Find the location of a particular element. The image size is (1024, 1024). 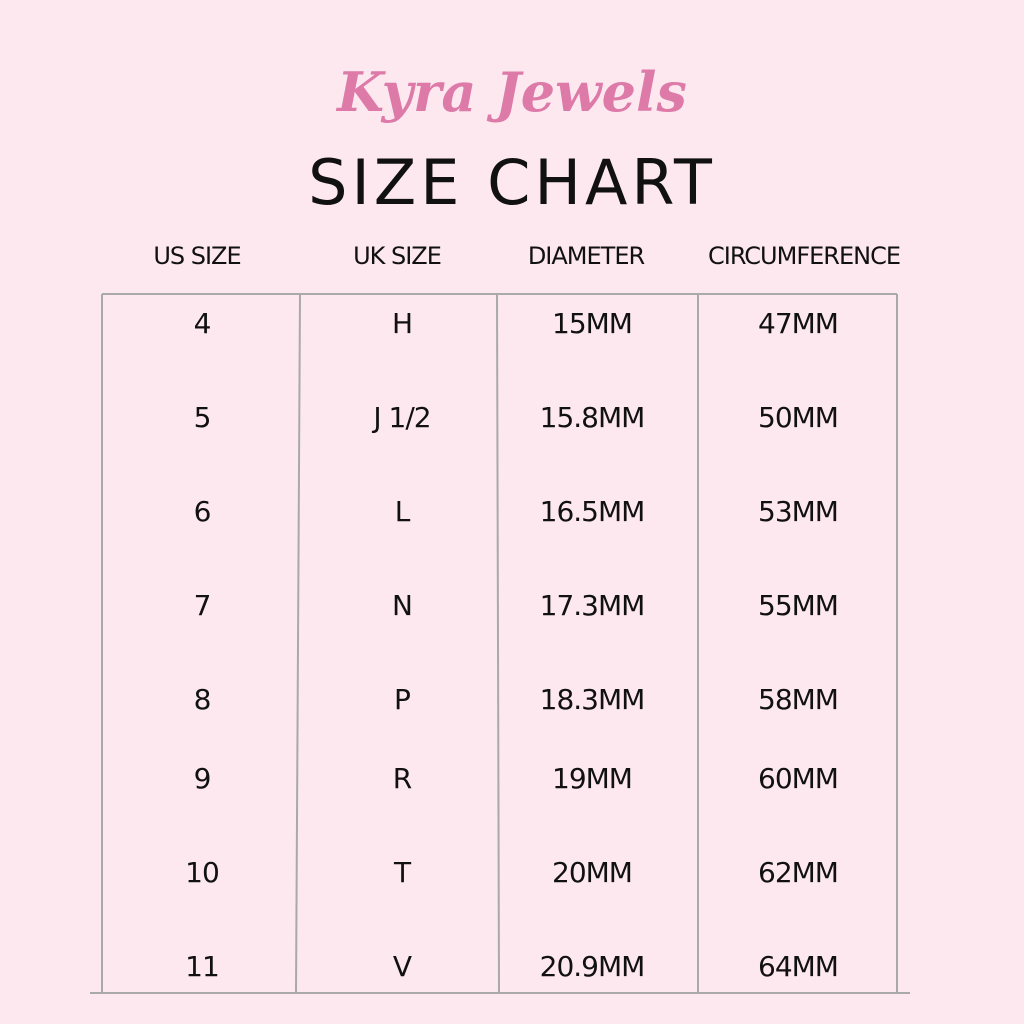

table-cell: 47MM is located at coordinates (798, 323).